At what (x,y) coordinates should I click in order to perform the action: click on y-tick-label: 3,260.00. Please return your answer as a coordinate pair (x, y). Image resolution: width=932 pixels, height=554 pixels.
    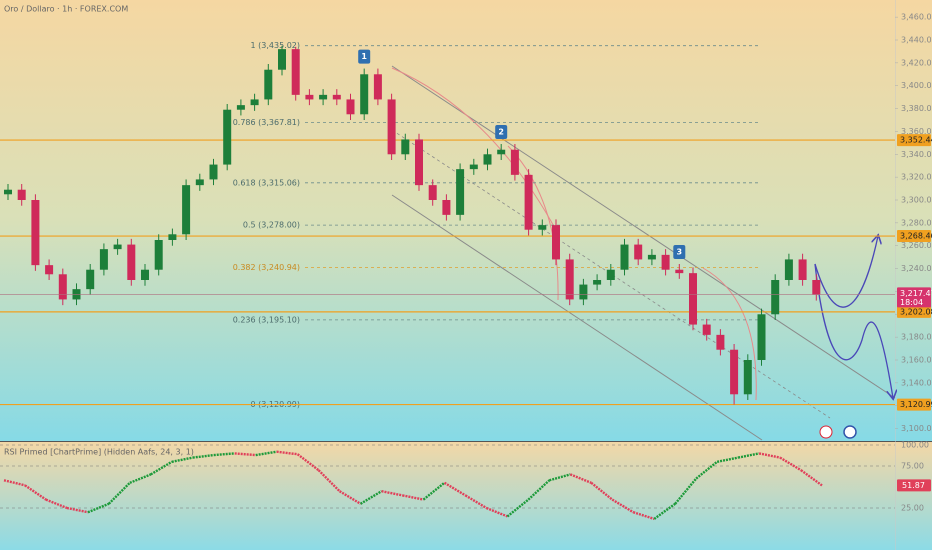
    Looking at the image, I should click on (916, 245).